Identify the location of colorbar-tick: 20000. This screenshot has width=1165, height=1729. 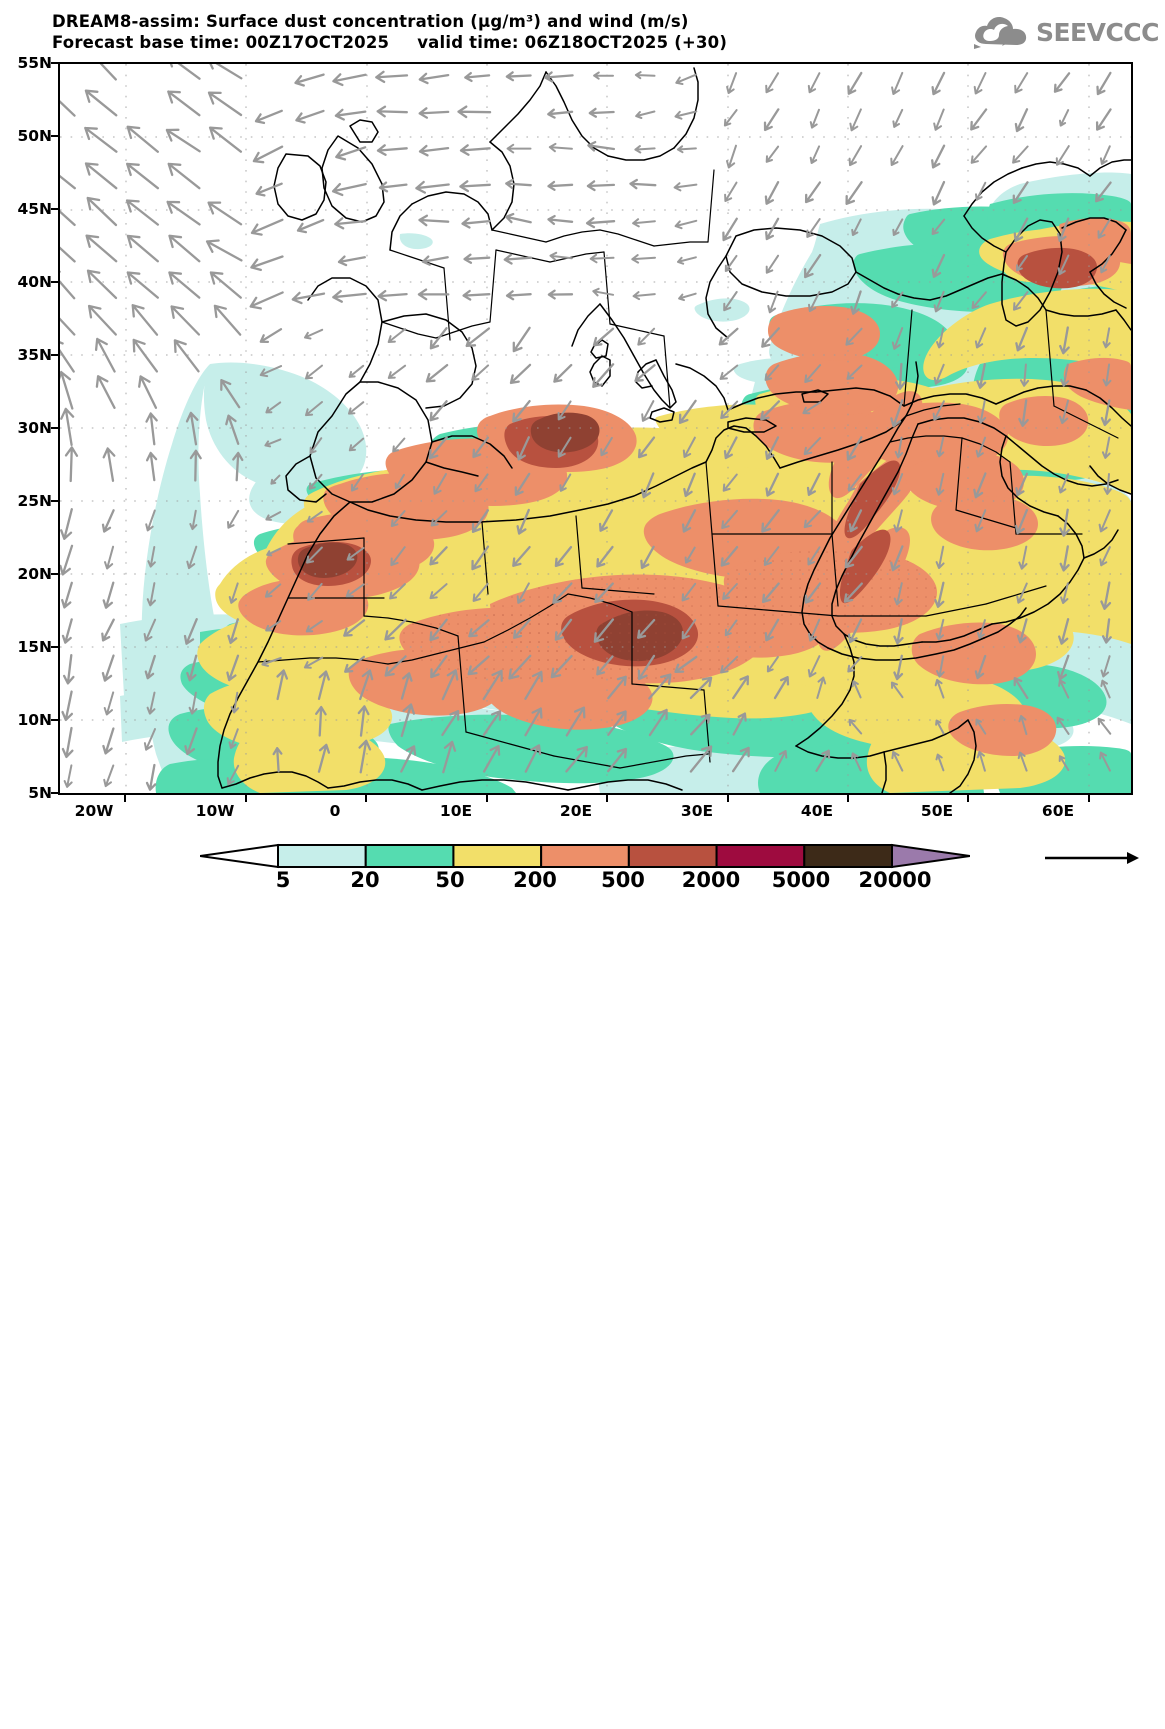
(895, 880).